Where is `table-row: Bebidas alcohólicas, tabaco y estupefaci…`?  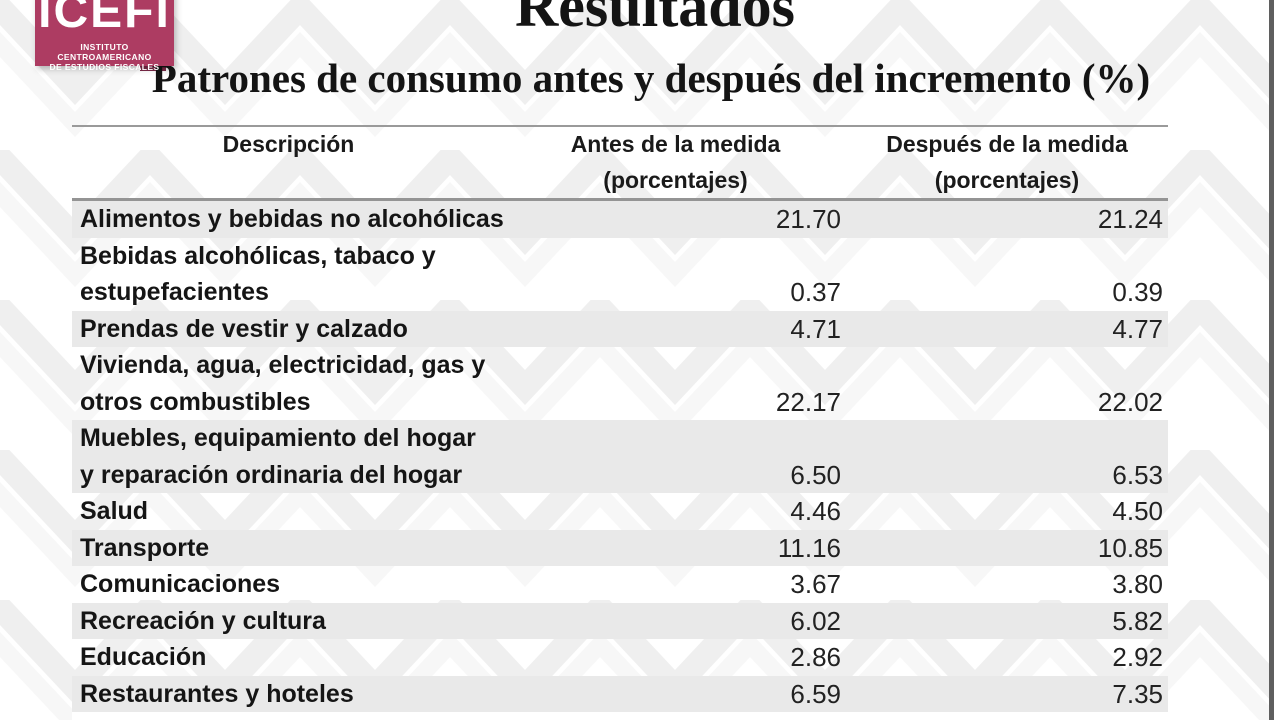 table-row: Bebidas alcohólicas, tabaco y estupefaci… is located at coordinates (620, 274).